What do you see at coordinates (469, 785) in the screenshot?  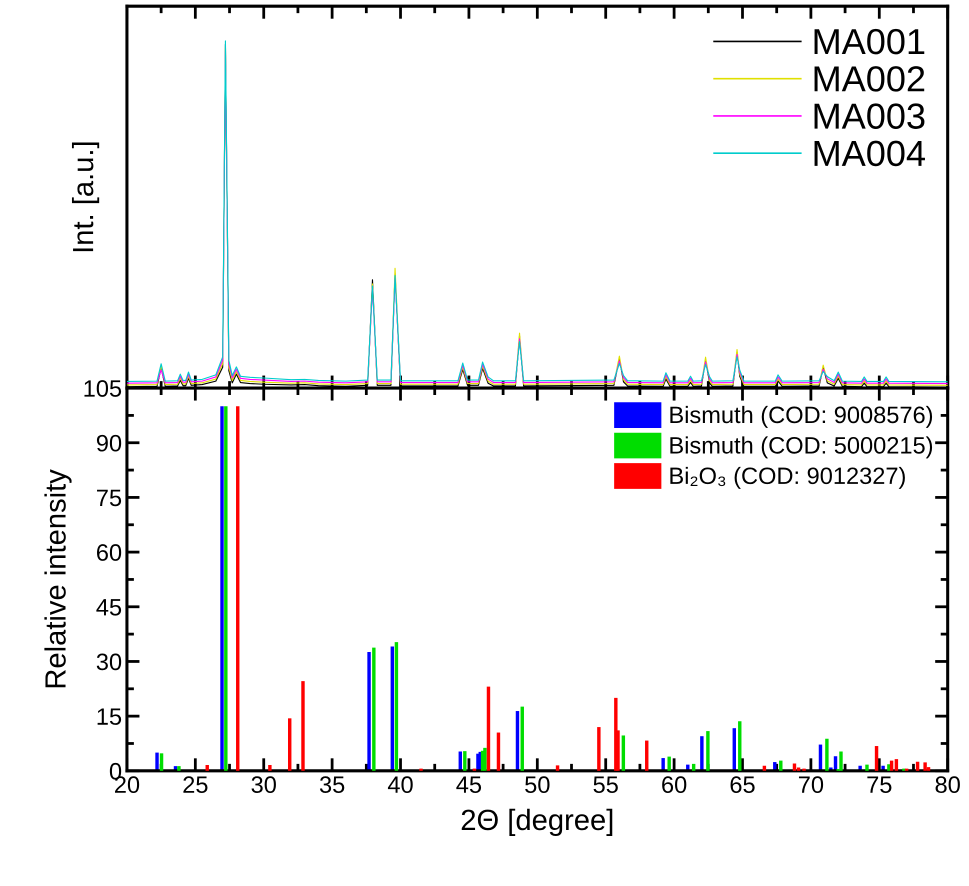 I see `x-tick-label: 45` at bounding box center [469, 785].